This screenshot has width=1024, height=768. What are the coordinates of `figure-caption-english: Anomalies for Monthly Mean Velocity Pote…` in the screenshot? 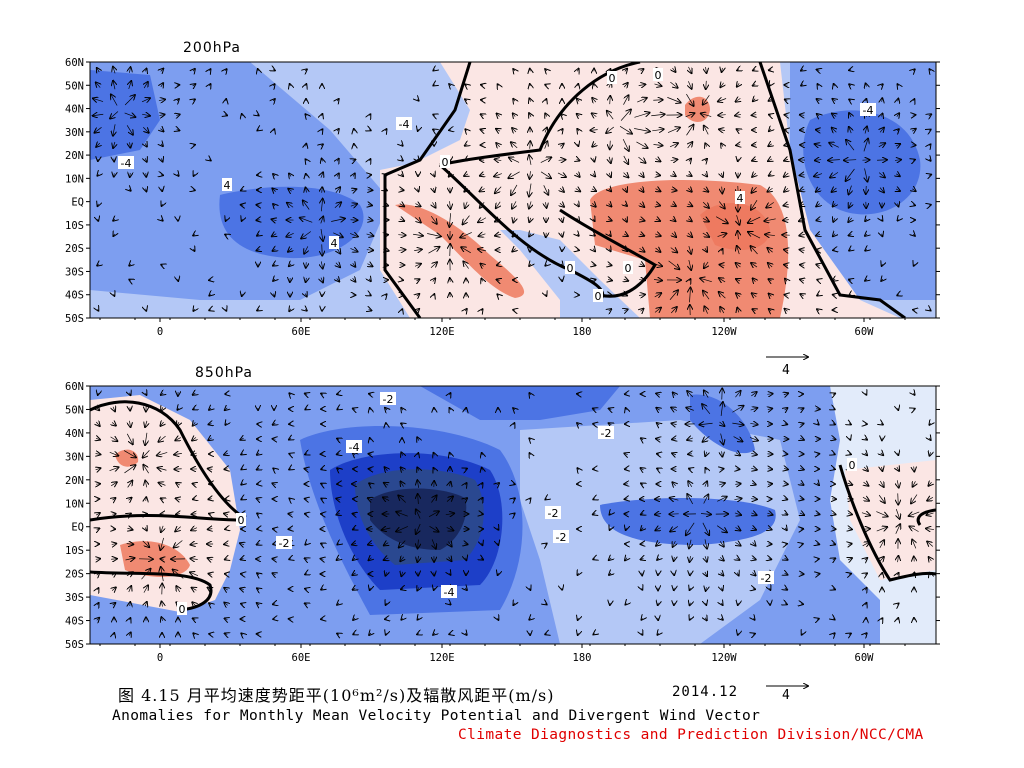 It's located at (436, 716).